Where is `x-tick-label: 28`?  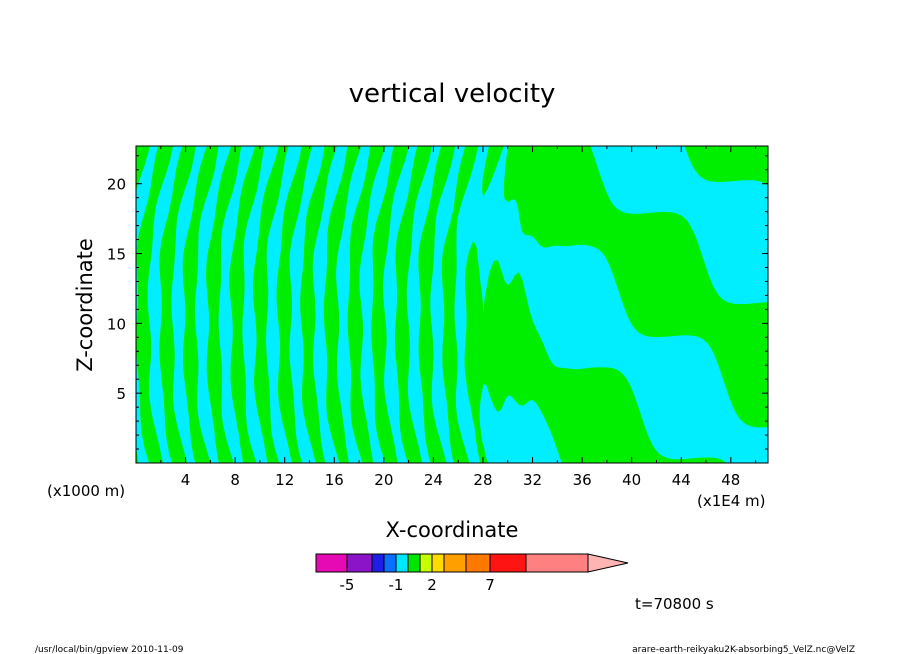 x-tick-label: 28 is located at coordinates (482, 480).